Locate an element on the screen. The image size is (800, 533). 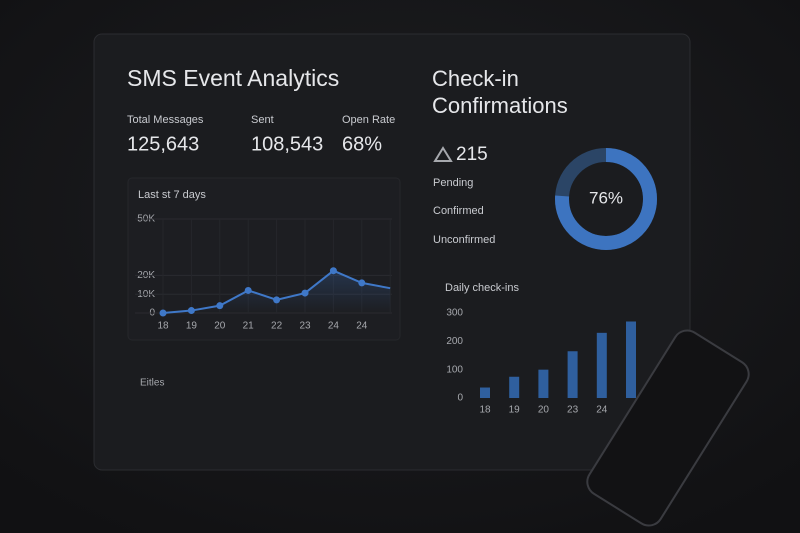
stat-value: 125,643 is located at coordinates (163, 144).